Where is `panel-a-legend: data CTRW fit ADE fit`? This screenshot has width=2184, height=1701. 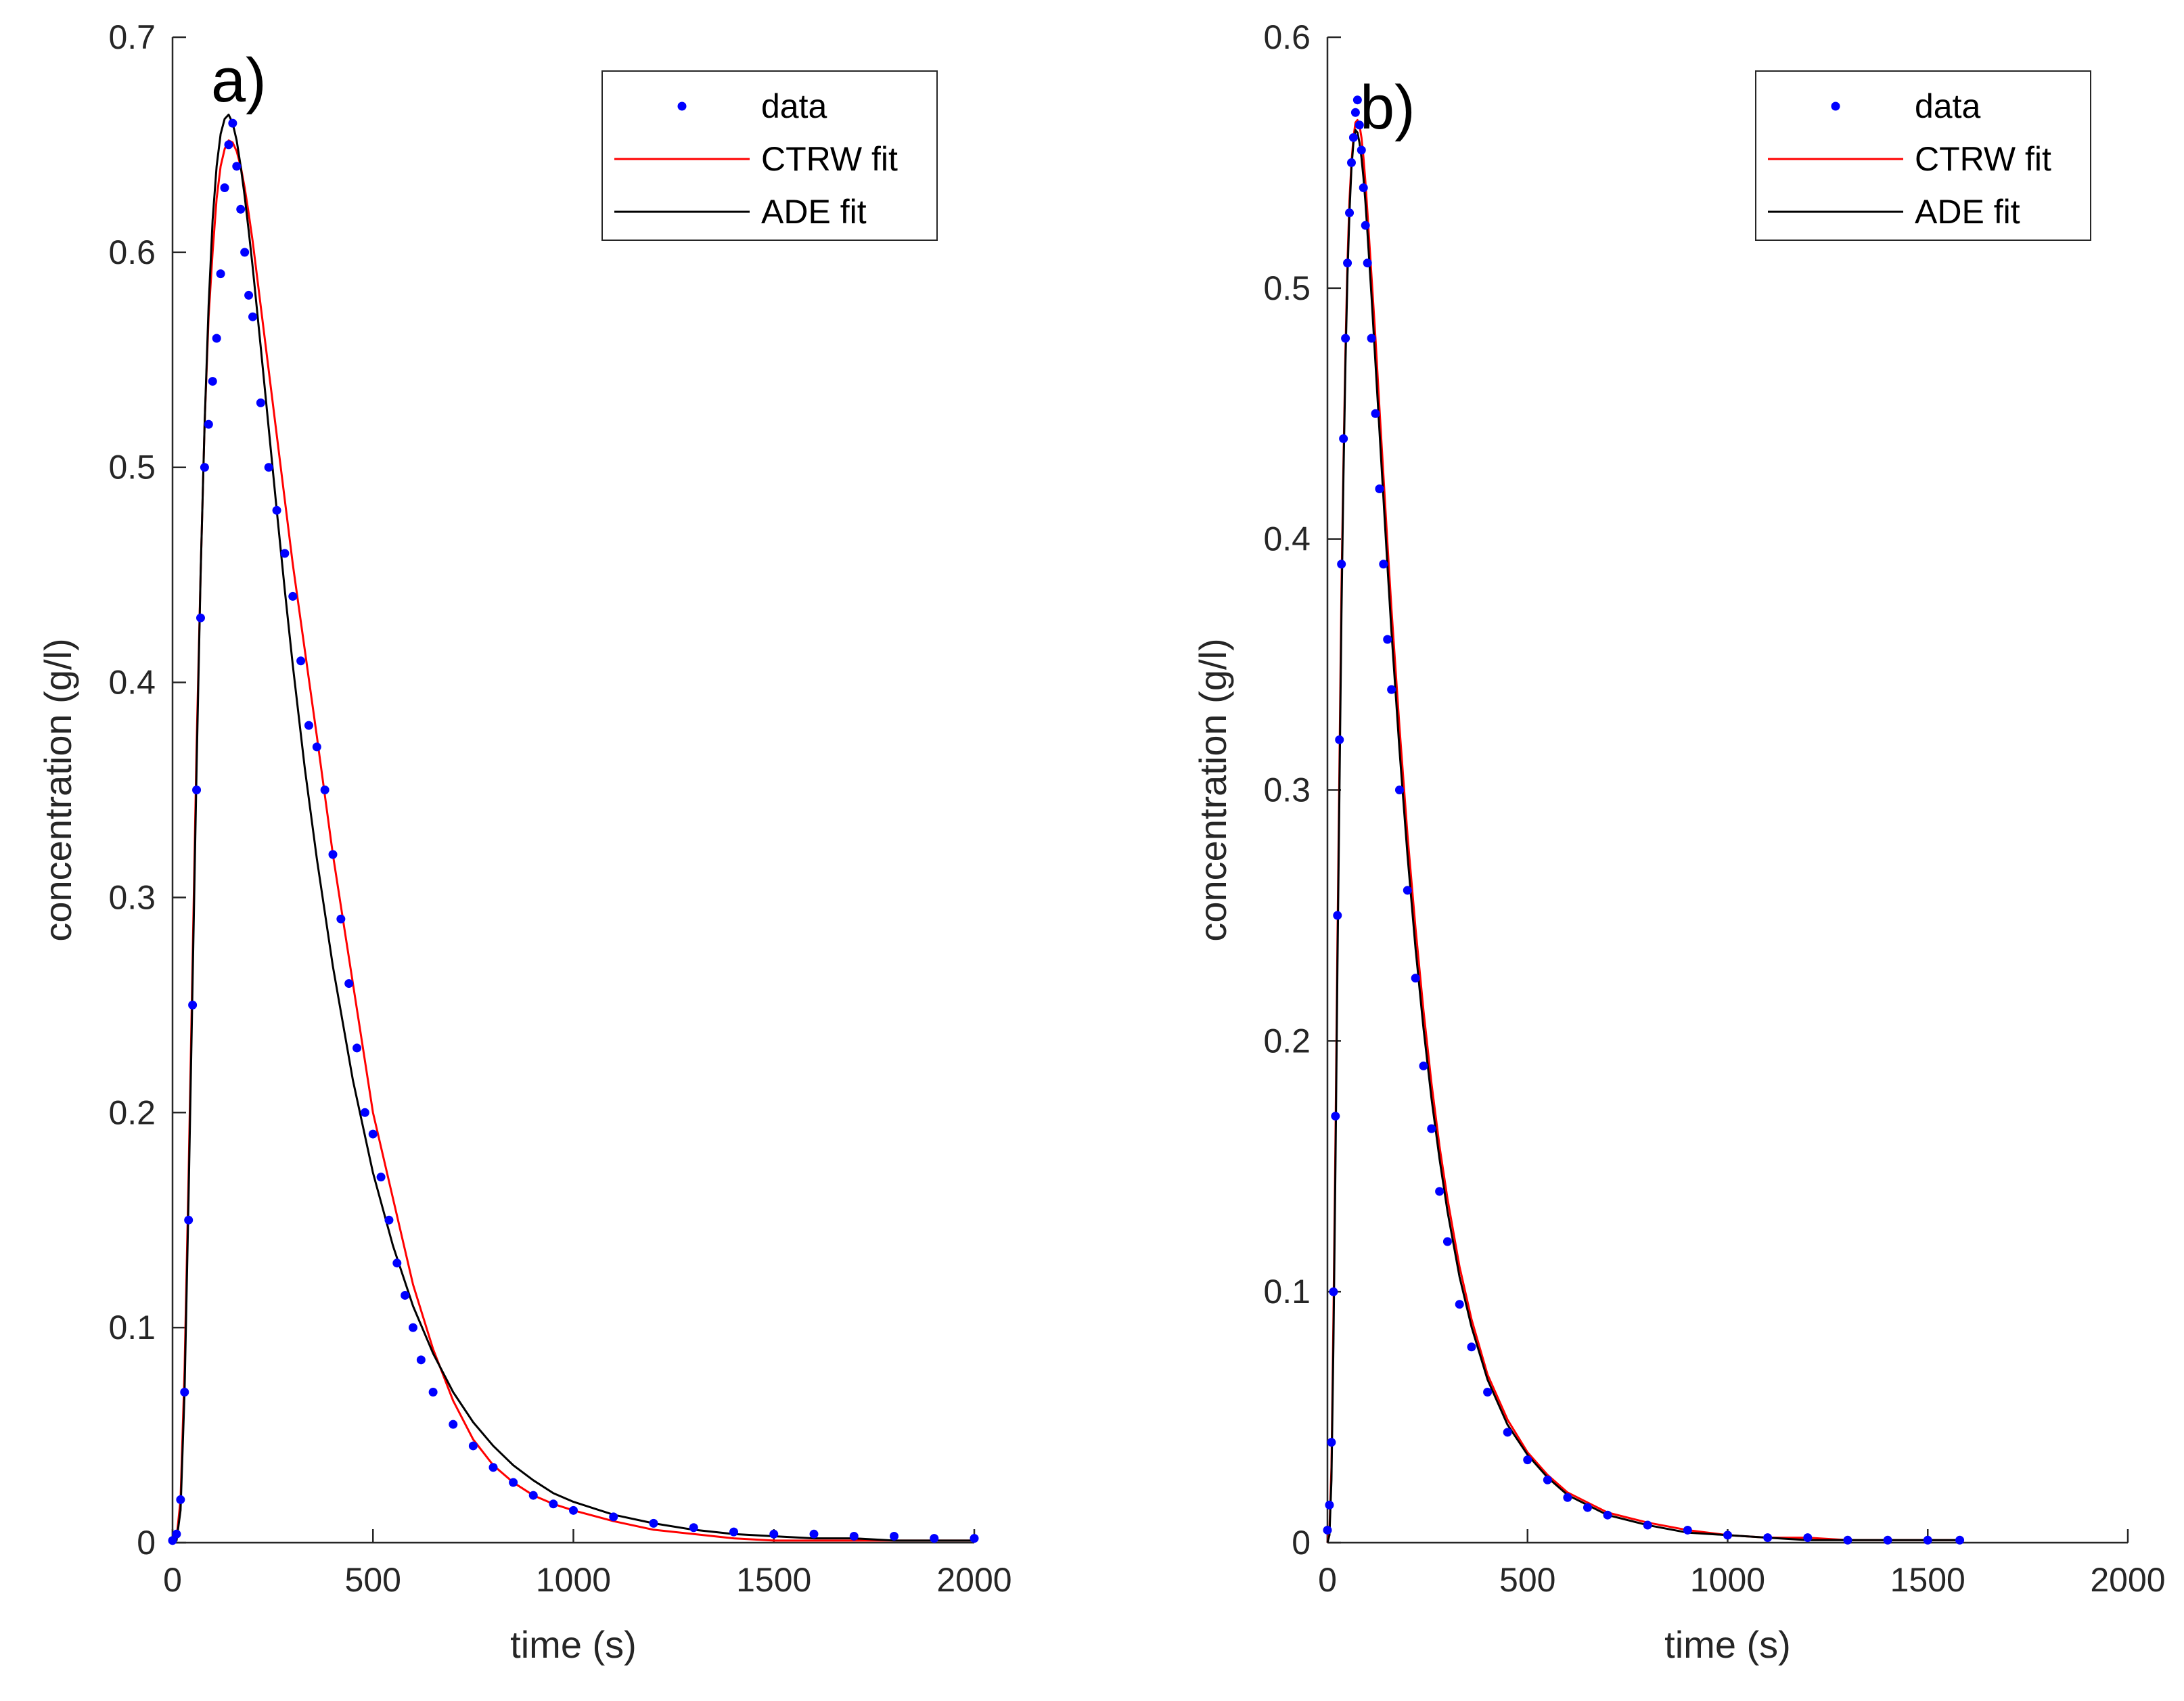
panel-a-legend: data CTRW fit ADE fit is located at coordinates (769, 155).